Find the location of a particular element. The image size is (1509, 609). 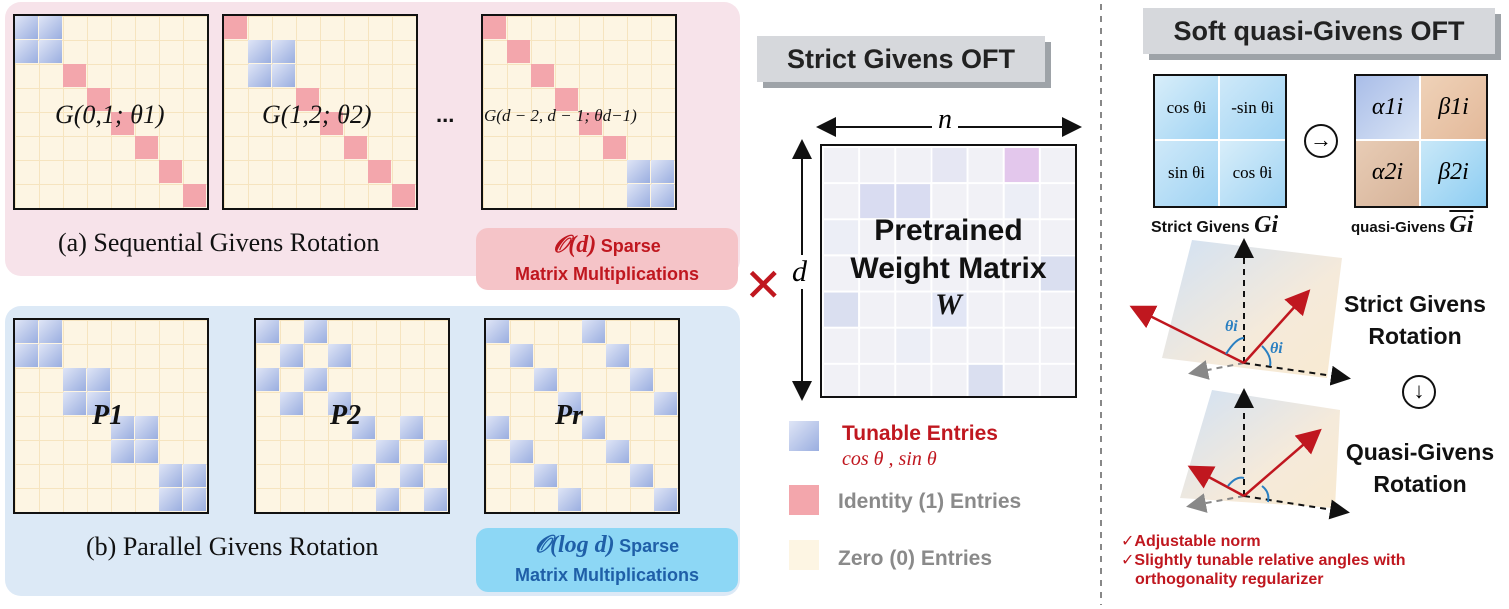

legend-identity-swatch is located at coordinates (804, 500).